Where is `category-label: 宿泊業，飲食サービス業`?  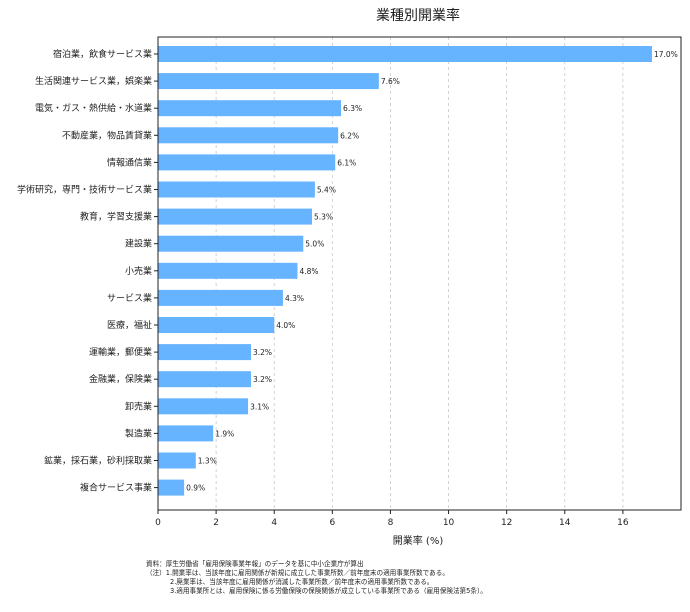 category-label: 宿泊業，飲食サービス業 is located at coordinates (102, 54).